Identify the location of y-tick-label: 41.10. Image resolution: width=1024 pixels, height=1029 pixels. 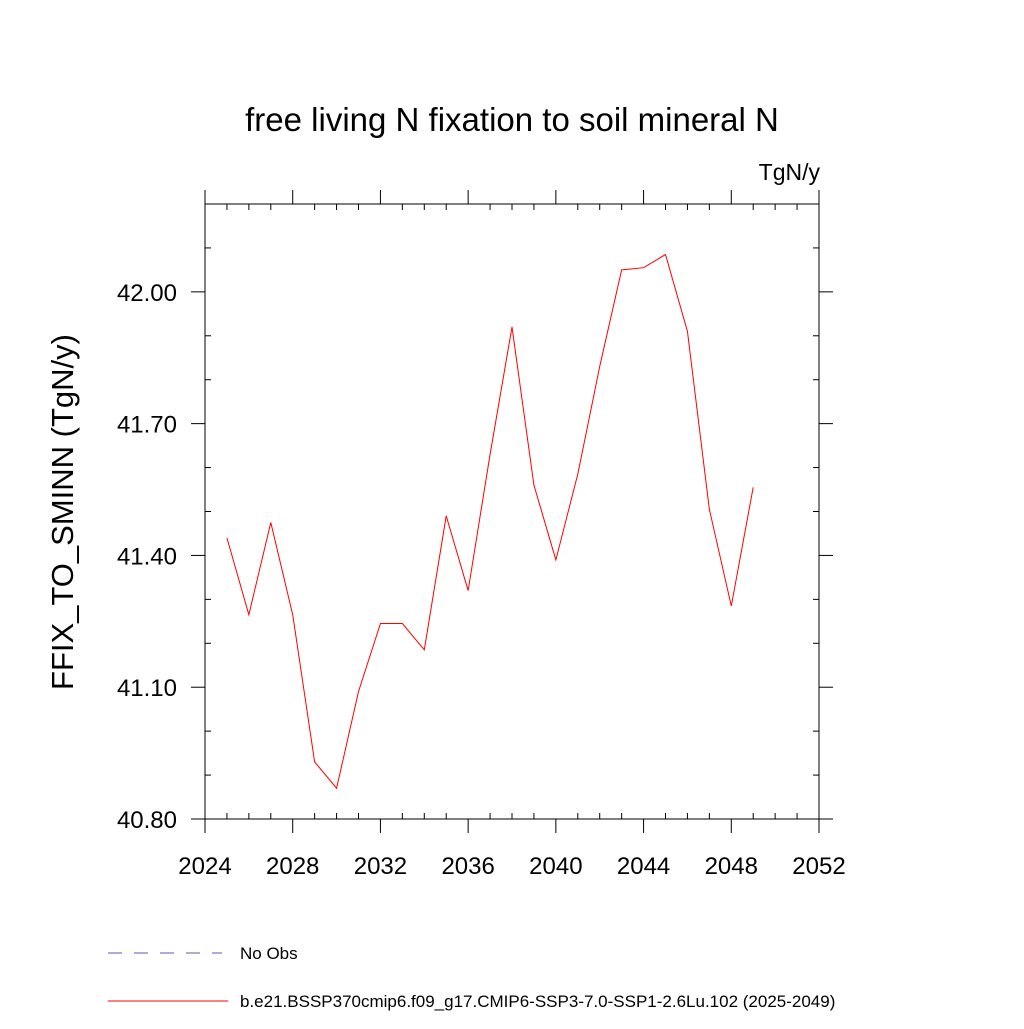
(147, 688).